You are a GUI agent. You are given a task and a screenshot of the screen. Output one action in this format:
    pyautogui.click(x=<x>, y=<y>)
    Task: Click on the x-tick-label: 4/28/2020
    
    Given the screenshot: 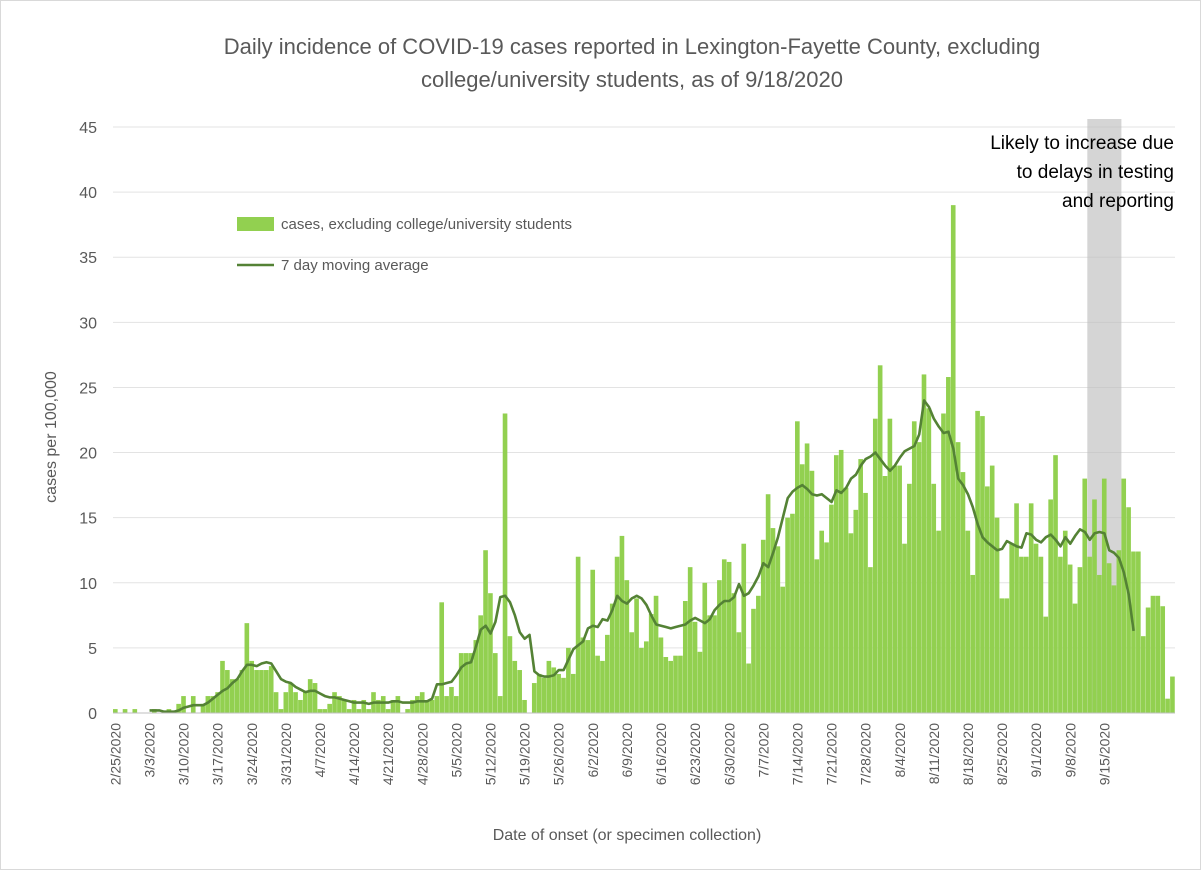 What is the action you would take?
    pyautogui.click(x=422, y=754)
    